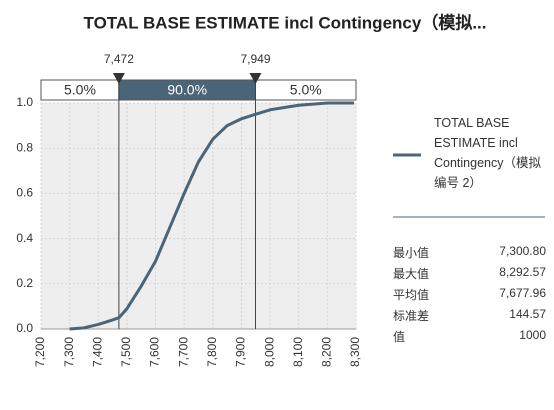  What do you see at coordinates (522, 272) in the screenshot?
I see `stat-value: 8,292.57` at bounding box center [522, 272].